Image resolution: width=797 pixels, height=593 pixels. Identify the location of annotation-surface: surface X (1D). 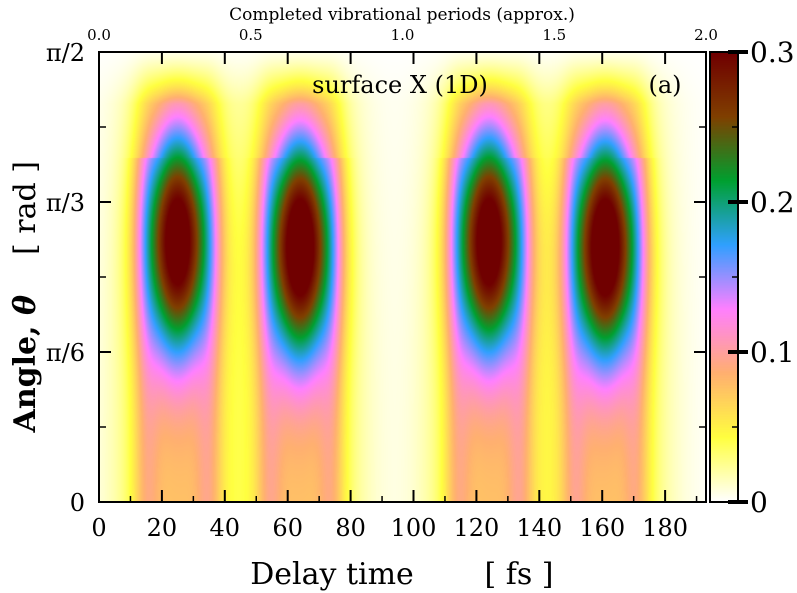
(400, 85).